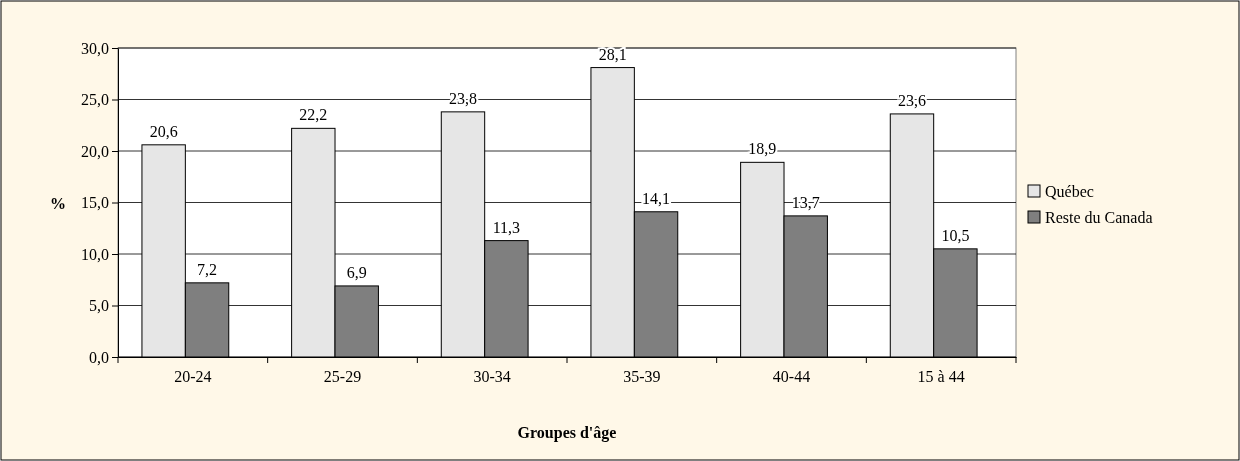 Image resolution: width=1240 pixels, height=461 pixels. Describe the element at coordinates (99, 306) in the screenshot. I see `y-tick-label: 5,0` at that location.